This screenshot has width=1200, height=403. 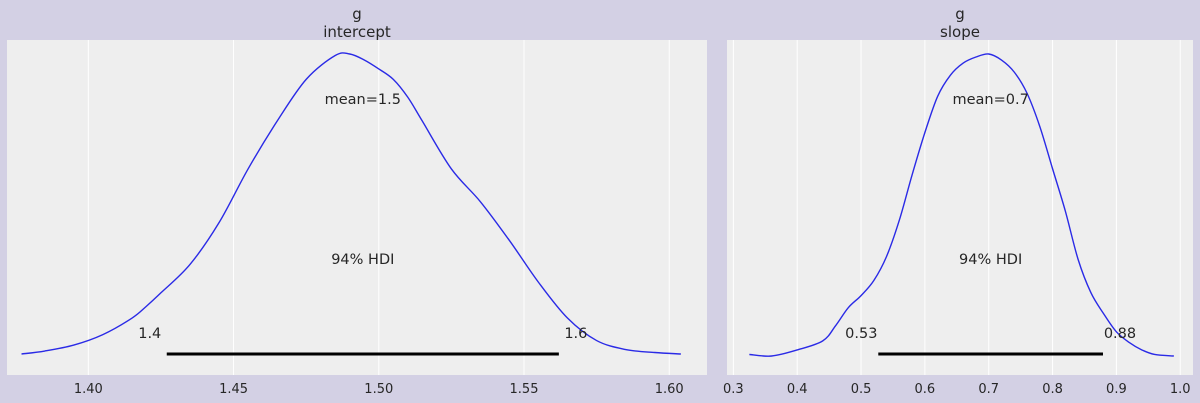 What do you see at coordinates (357, 32) in the screenshot?
I see `panel-subtitle: intercept` at bounding box center [357, 32].